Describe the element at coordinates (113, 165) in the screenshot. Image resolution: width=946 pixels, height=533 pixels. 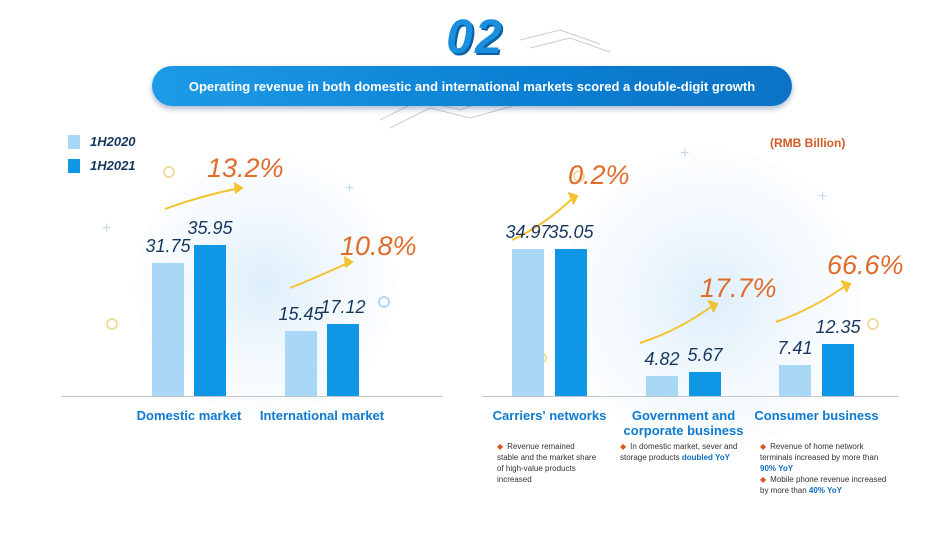
I see `legend-label: 1H2021` at that location.